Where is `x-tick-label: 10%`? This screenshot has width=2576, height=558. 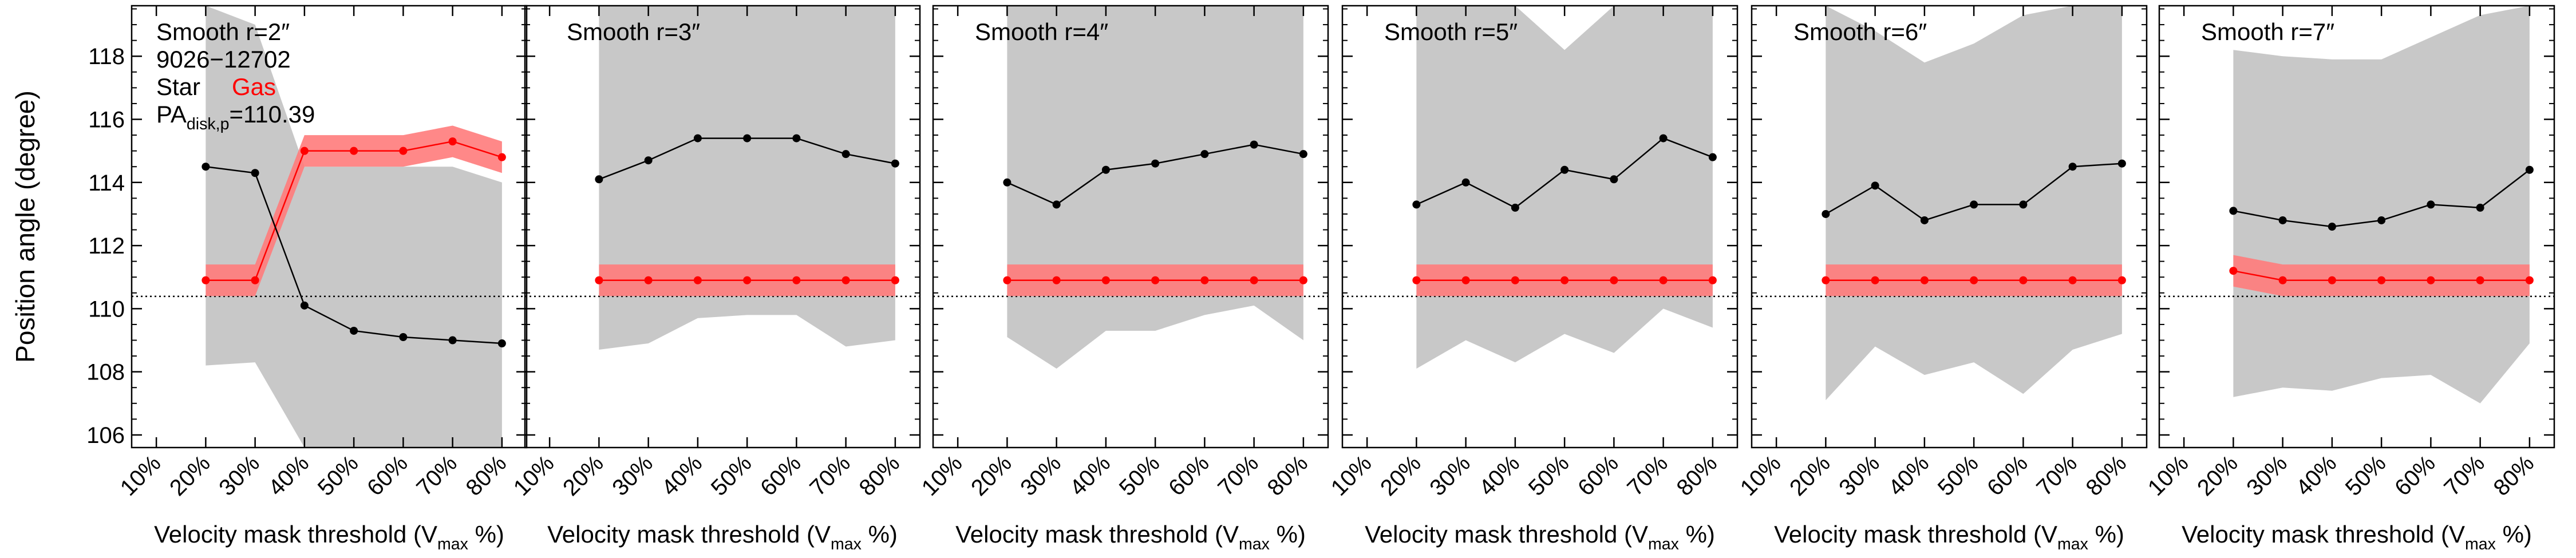 x-tick-label: 10% is located at coordinates (141, 475).